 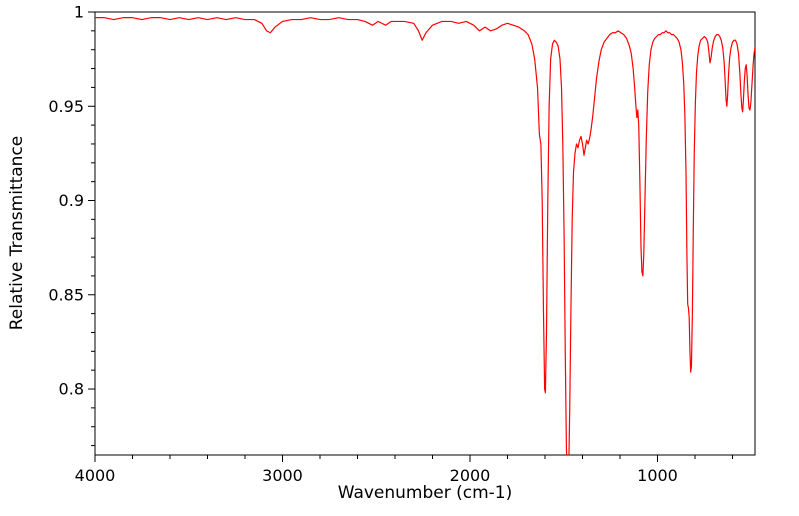 What do you see at coordinates (66, 294) in the screenshot?
I see `y-tick-label: 0.85` at bounding box center [66, 294].